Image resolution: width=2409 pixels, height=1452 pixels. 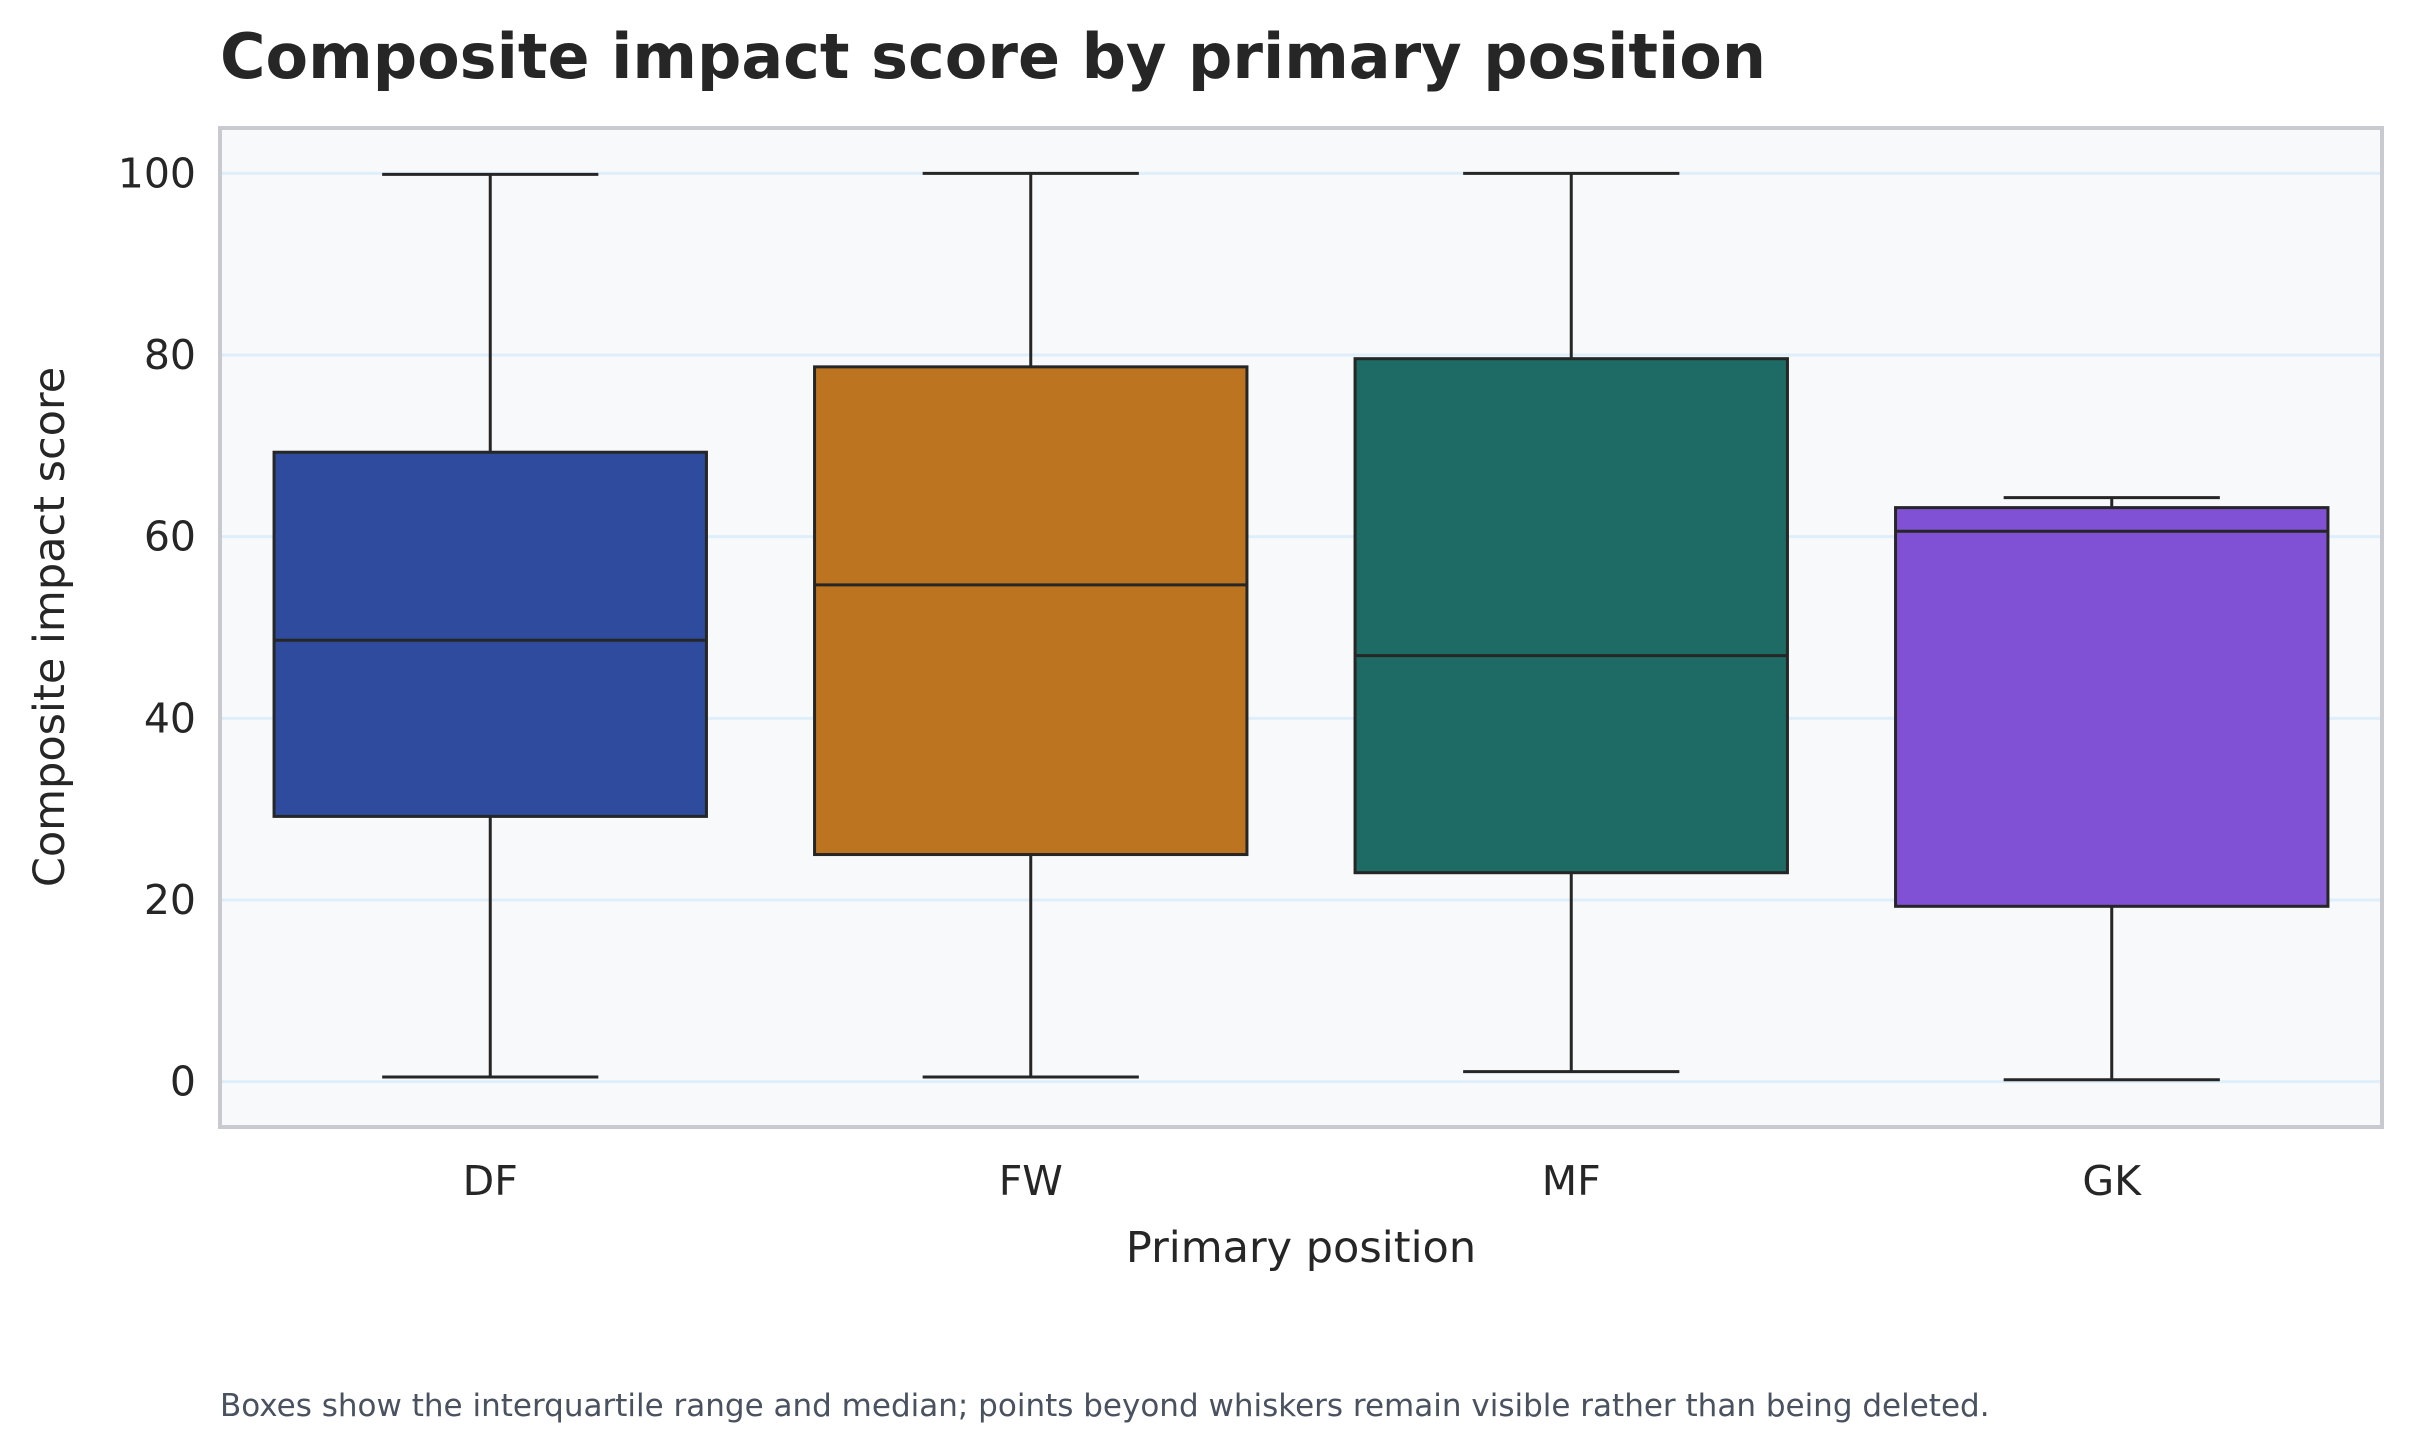 What do you see at coordinates (50, 627) in the screenshot?
I see `y-axis-label: Composite impact score` at bounding box center [50, 627].